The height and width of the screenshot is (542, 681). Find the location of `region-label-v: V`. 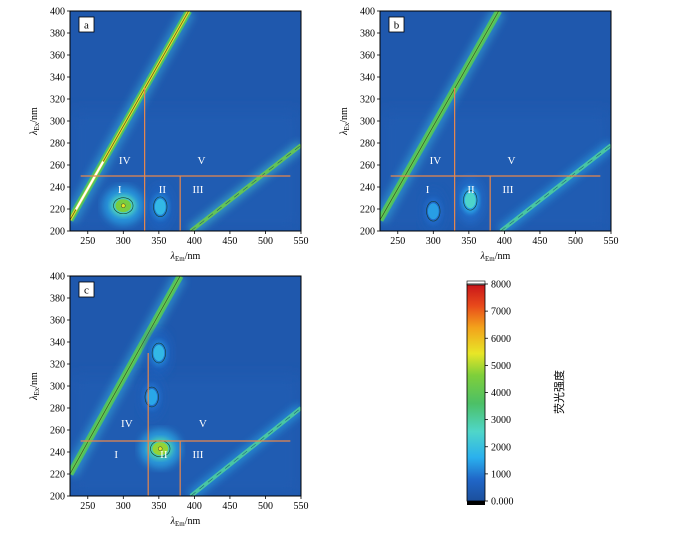

region-label-v: V is located at coordinates (512, 161).